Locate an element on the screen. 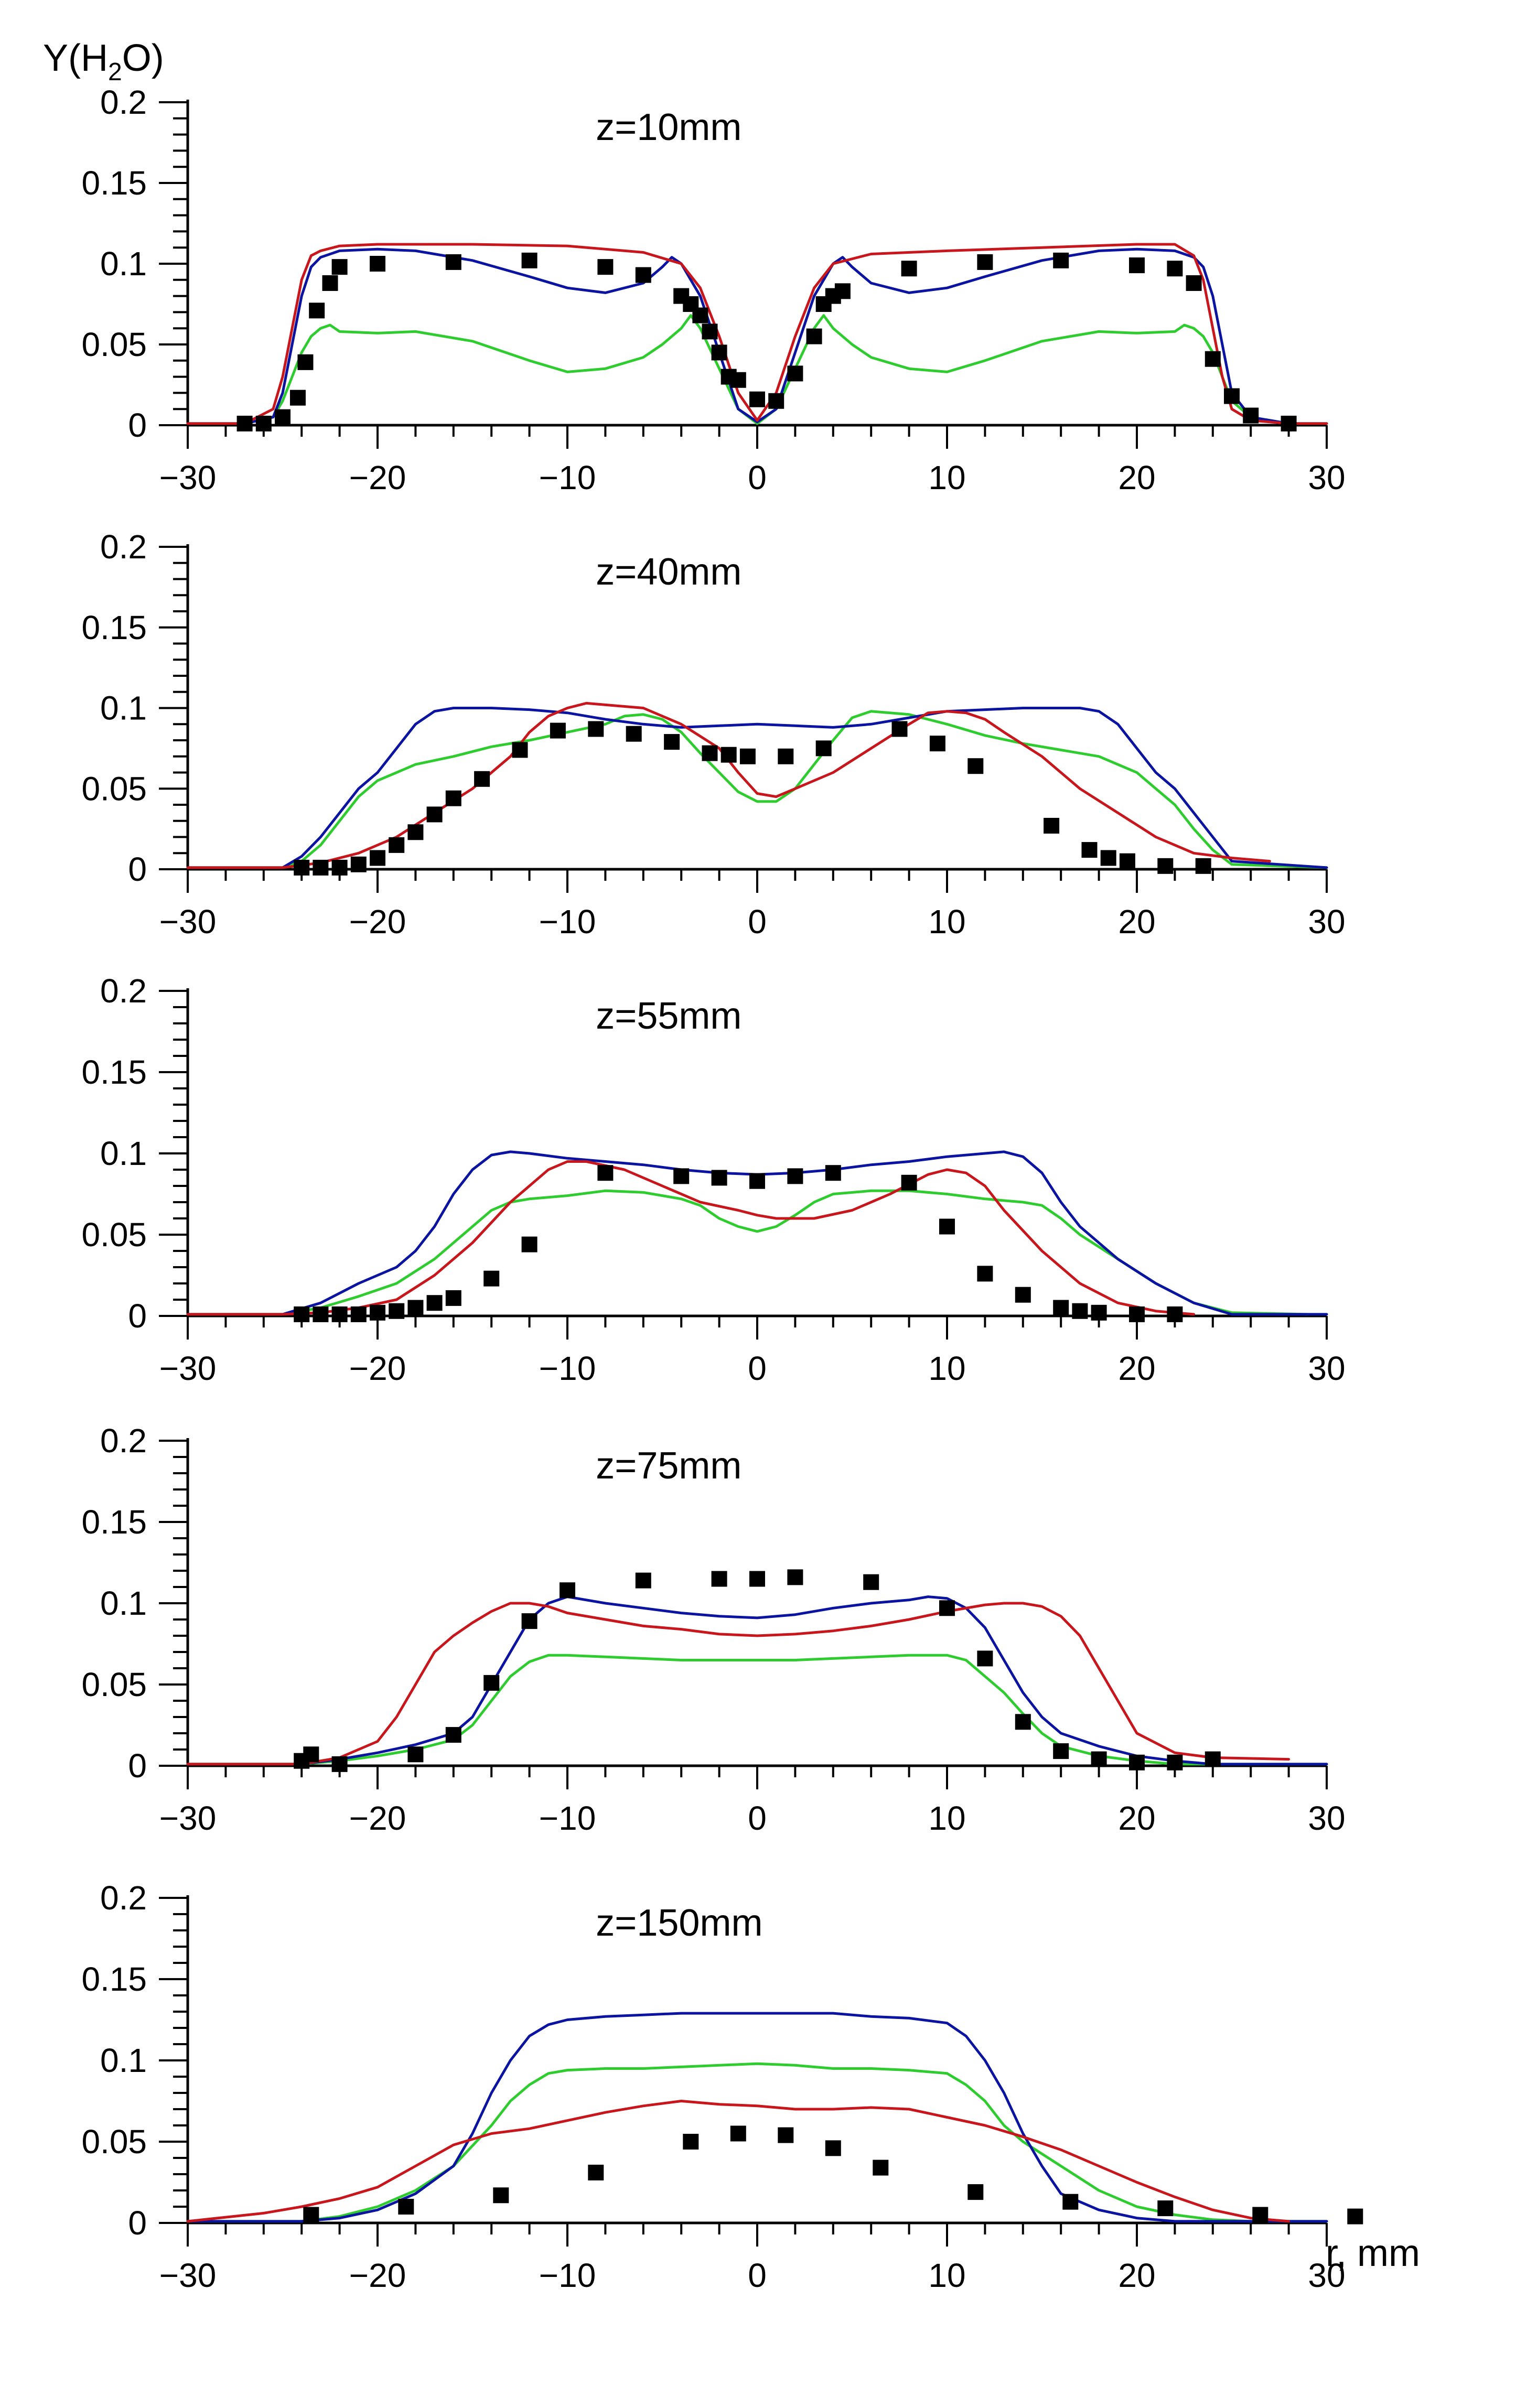  panel-1: −30 −20 −10 0 10 20 30 0 0.05 0.1 0.15 0.2 z=10mm is located at coordinates (713, 289).